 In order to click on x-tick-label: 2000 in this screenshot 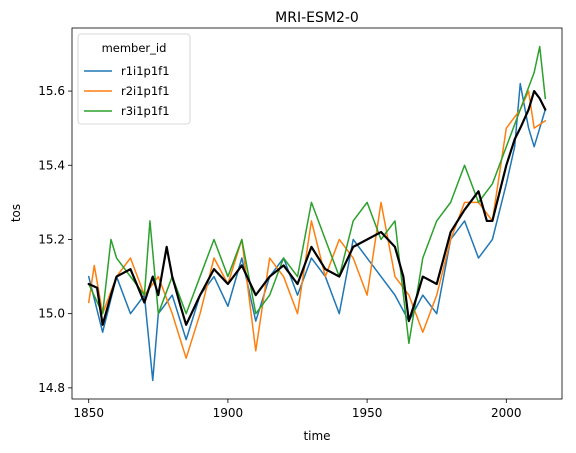, I will do `click(506, 413)`.